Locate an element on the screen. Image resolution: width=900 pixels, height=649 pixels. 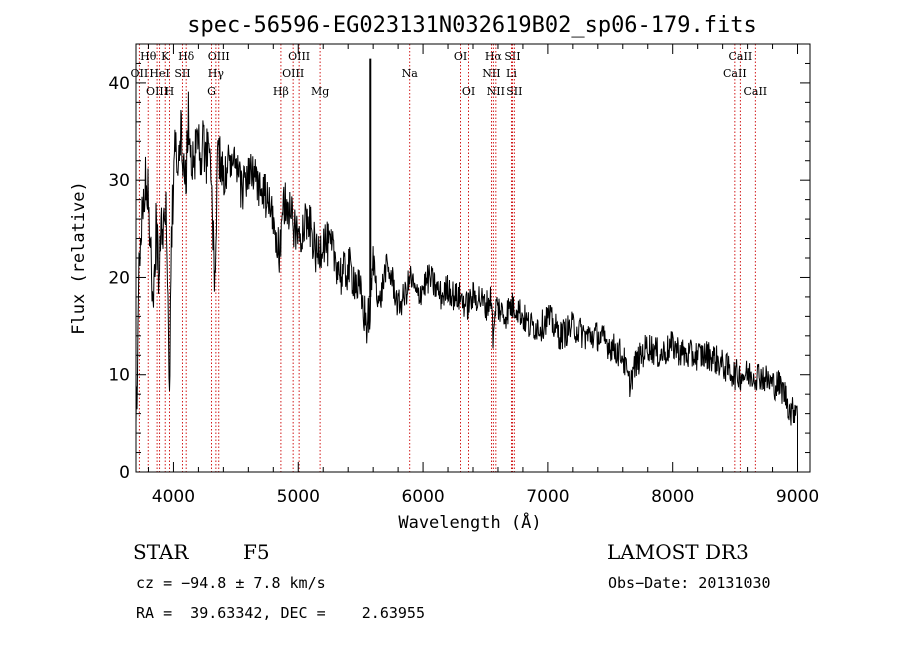
spectral-line-label: Mg is located at coordinates (320, 91).